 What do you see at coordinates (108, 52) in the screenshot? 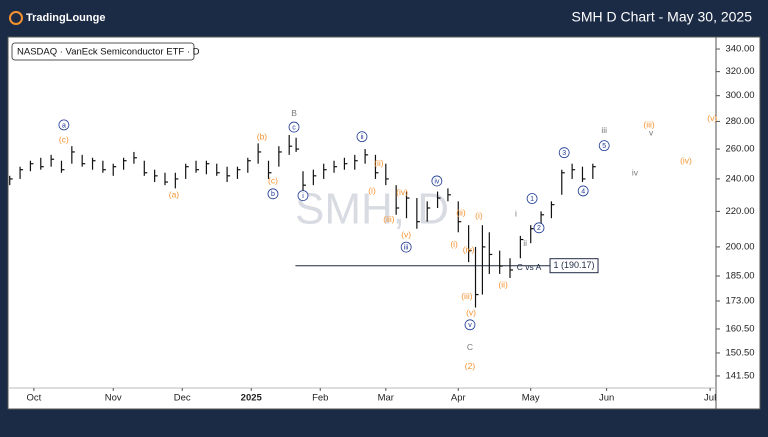
I see `legend: NASDAQ · VanEck Semiconductor ETF · D` at bounding box center [108, 52].